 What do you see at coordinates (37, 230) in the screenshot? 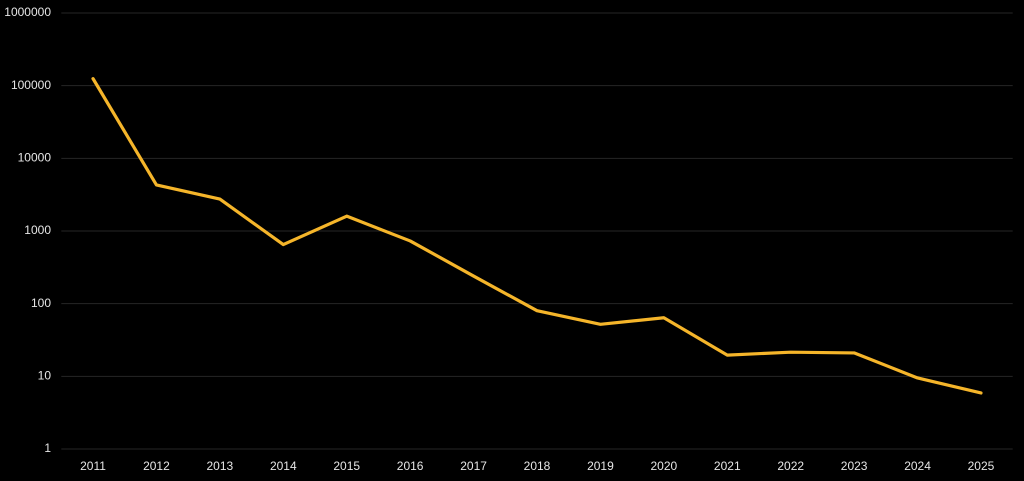
I see `y-tick-label: 1000` at bounding box center [37, 230].